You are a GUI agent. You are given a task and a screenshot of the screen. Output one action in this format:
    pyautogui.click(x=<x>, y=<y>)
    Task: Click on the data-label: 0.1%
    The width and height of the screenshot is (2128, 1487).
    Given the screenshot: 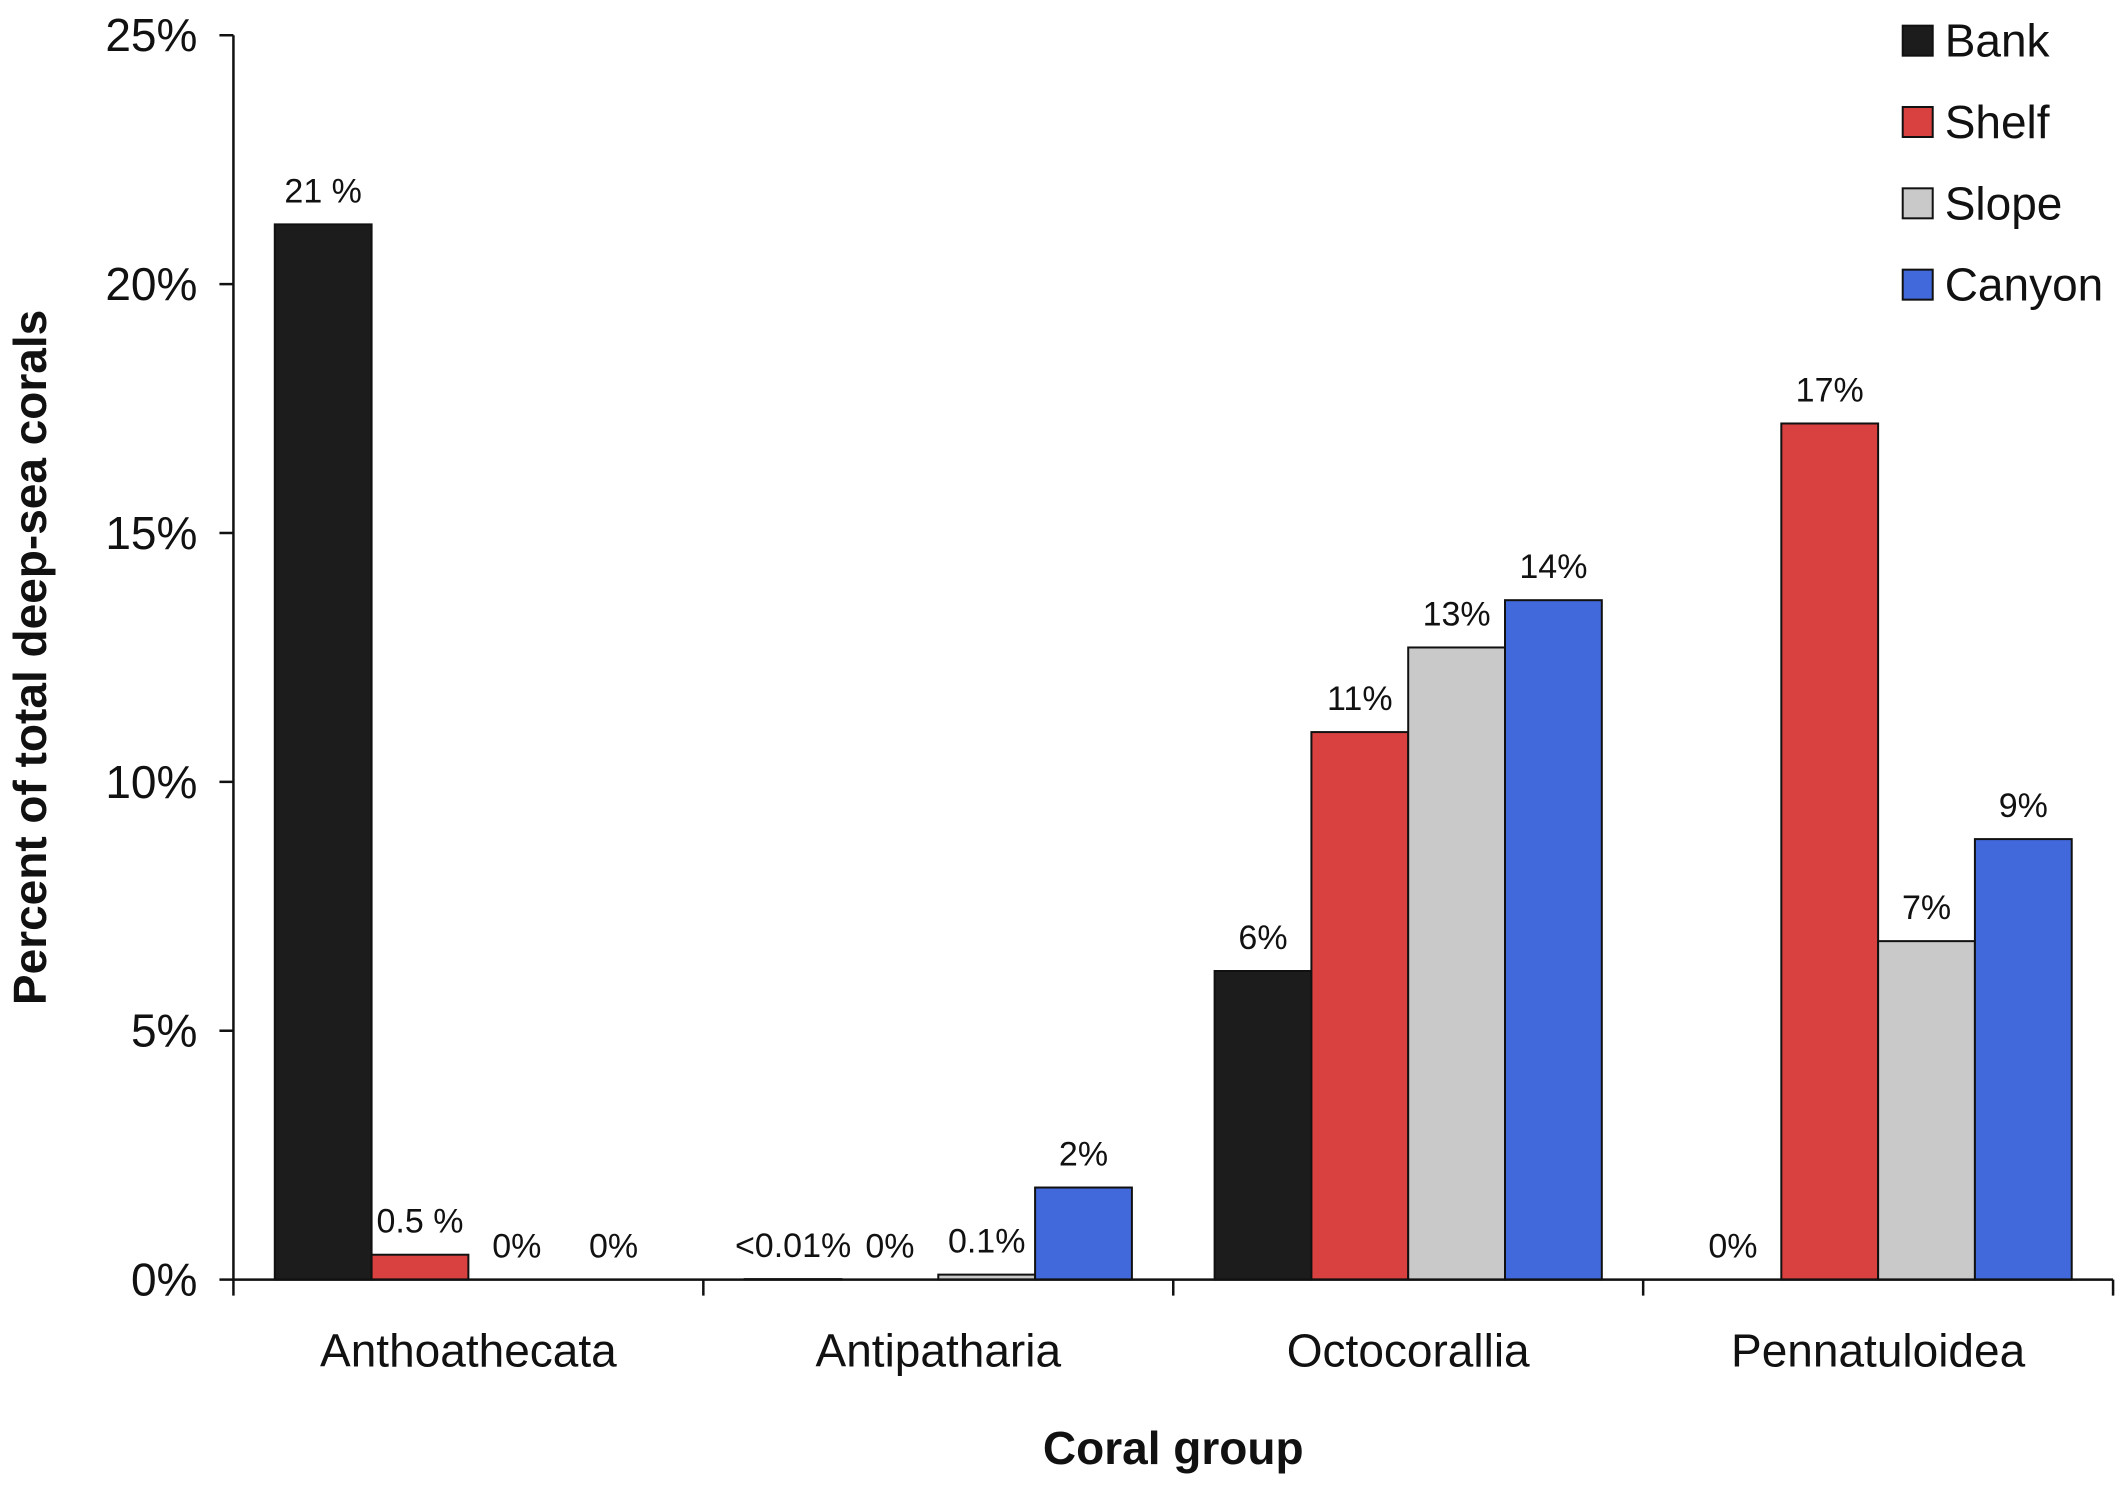 What is the action you would take?
    pyautogui.click(x=987, y=1242)
    